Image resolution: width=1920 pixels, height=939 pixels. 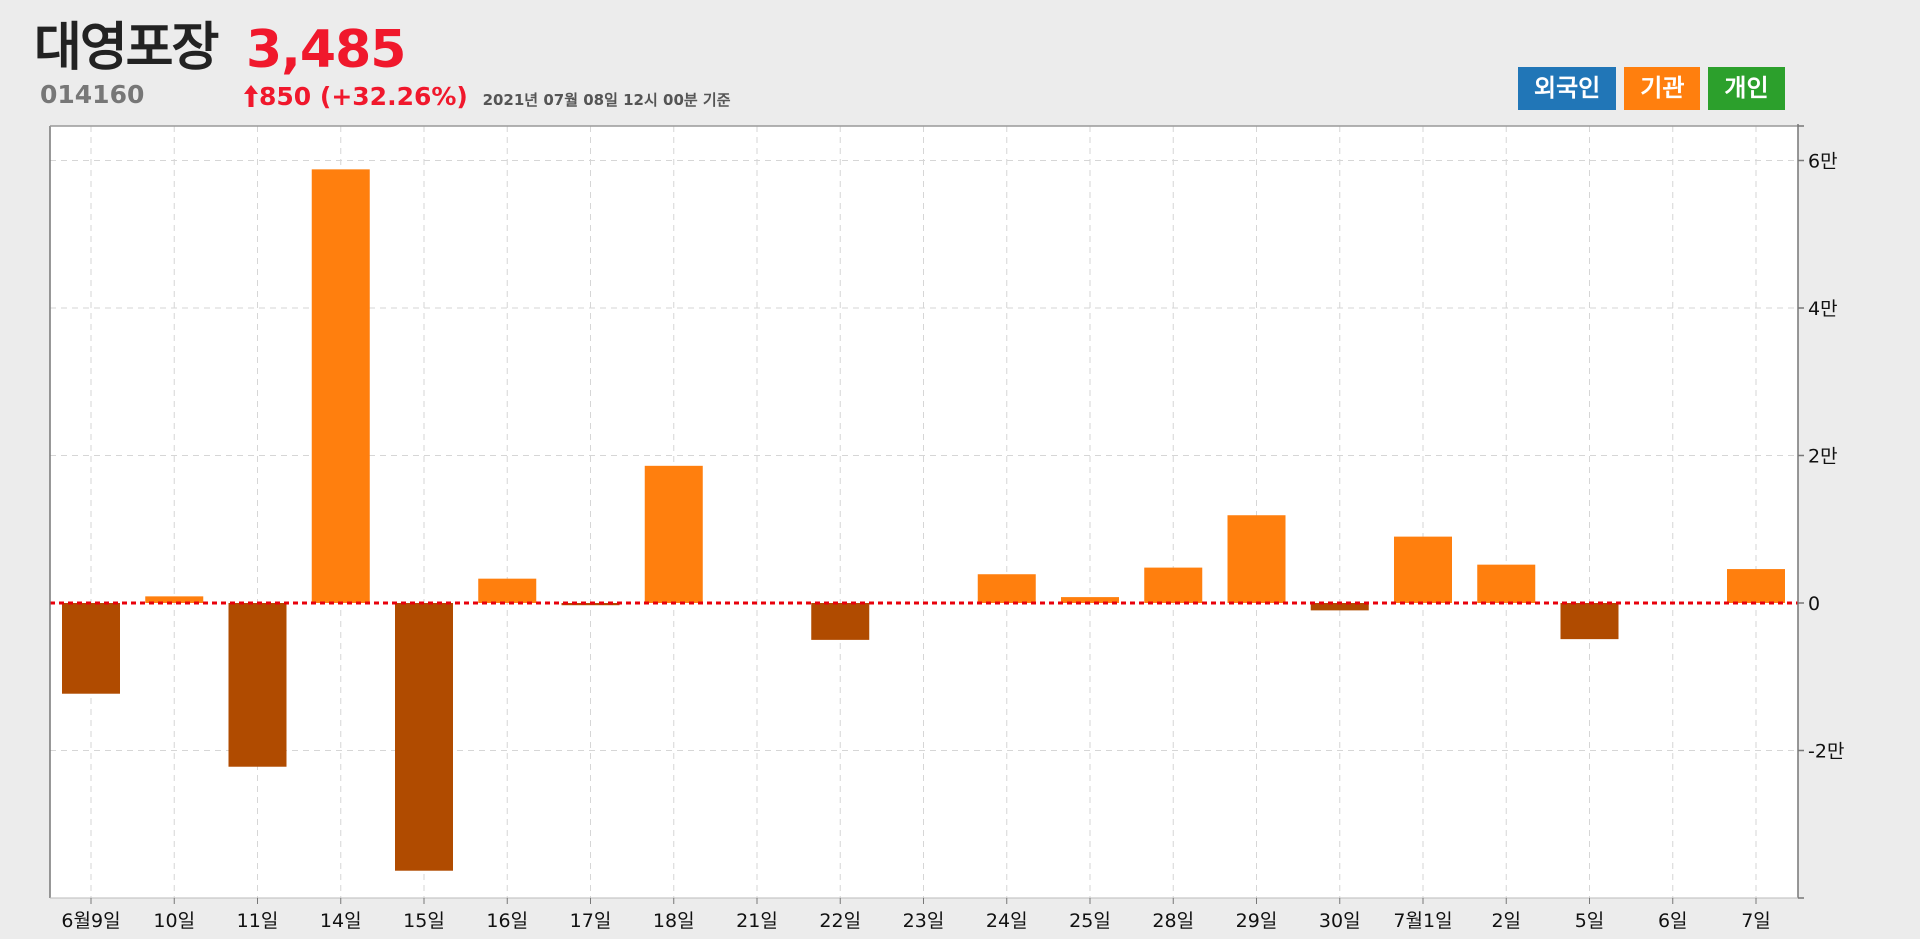 I want to click on x-tick-label: 6일, so click(x=1673, y=921).